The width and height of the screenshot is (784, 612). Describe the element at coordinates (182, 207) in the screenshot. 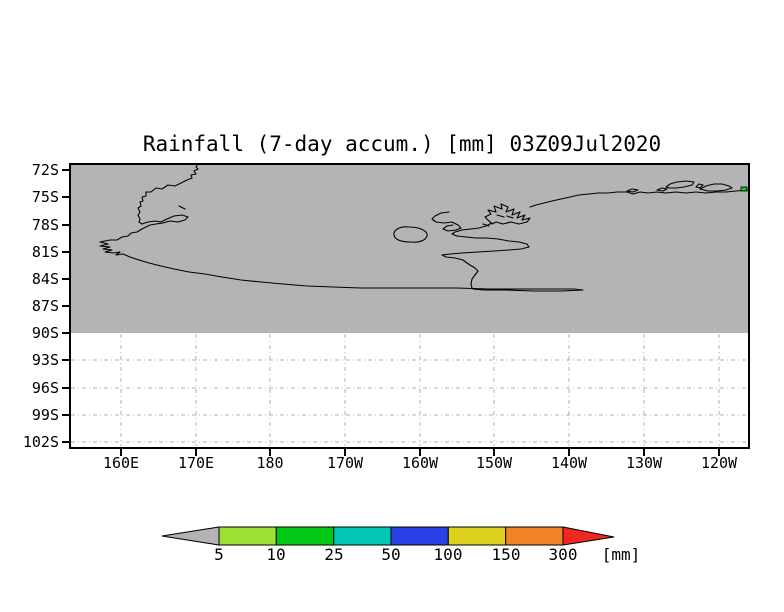

I see `coastline-small-mark` at that location.